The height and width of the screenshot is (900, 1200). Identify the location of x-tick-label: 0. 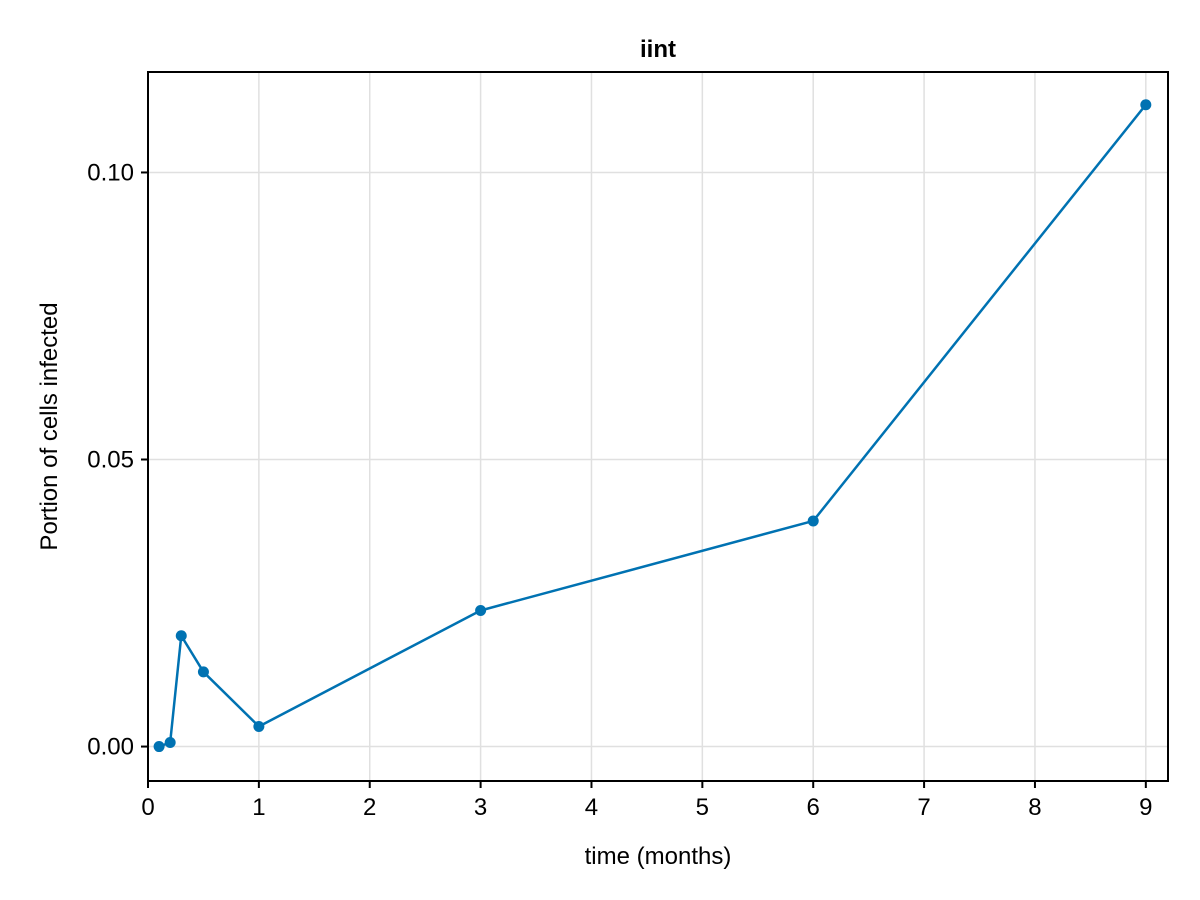
(147, 807).